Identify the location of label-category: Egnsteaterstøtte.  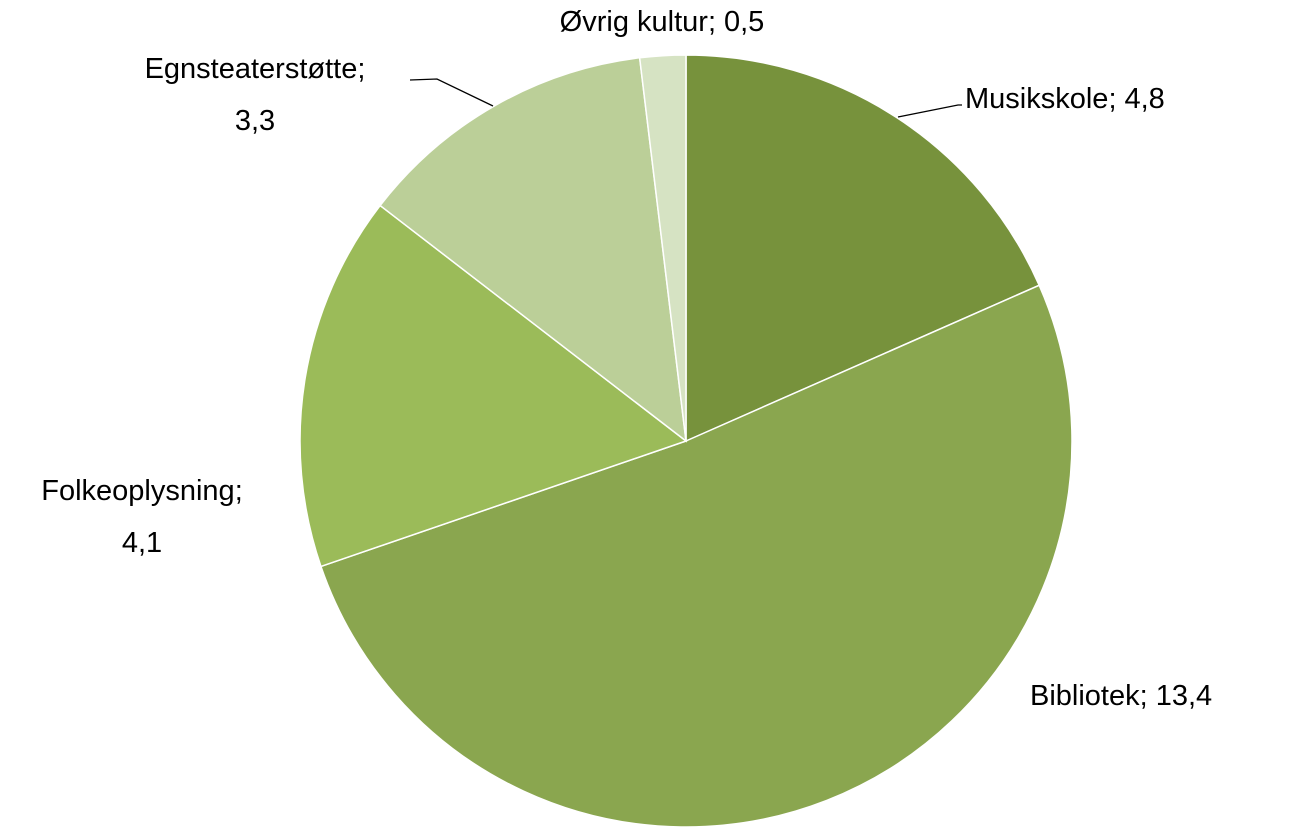
(251, 69).